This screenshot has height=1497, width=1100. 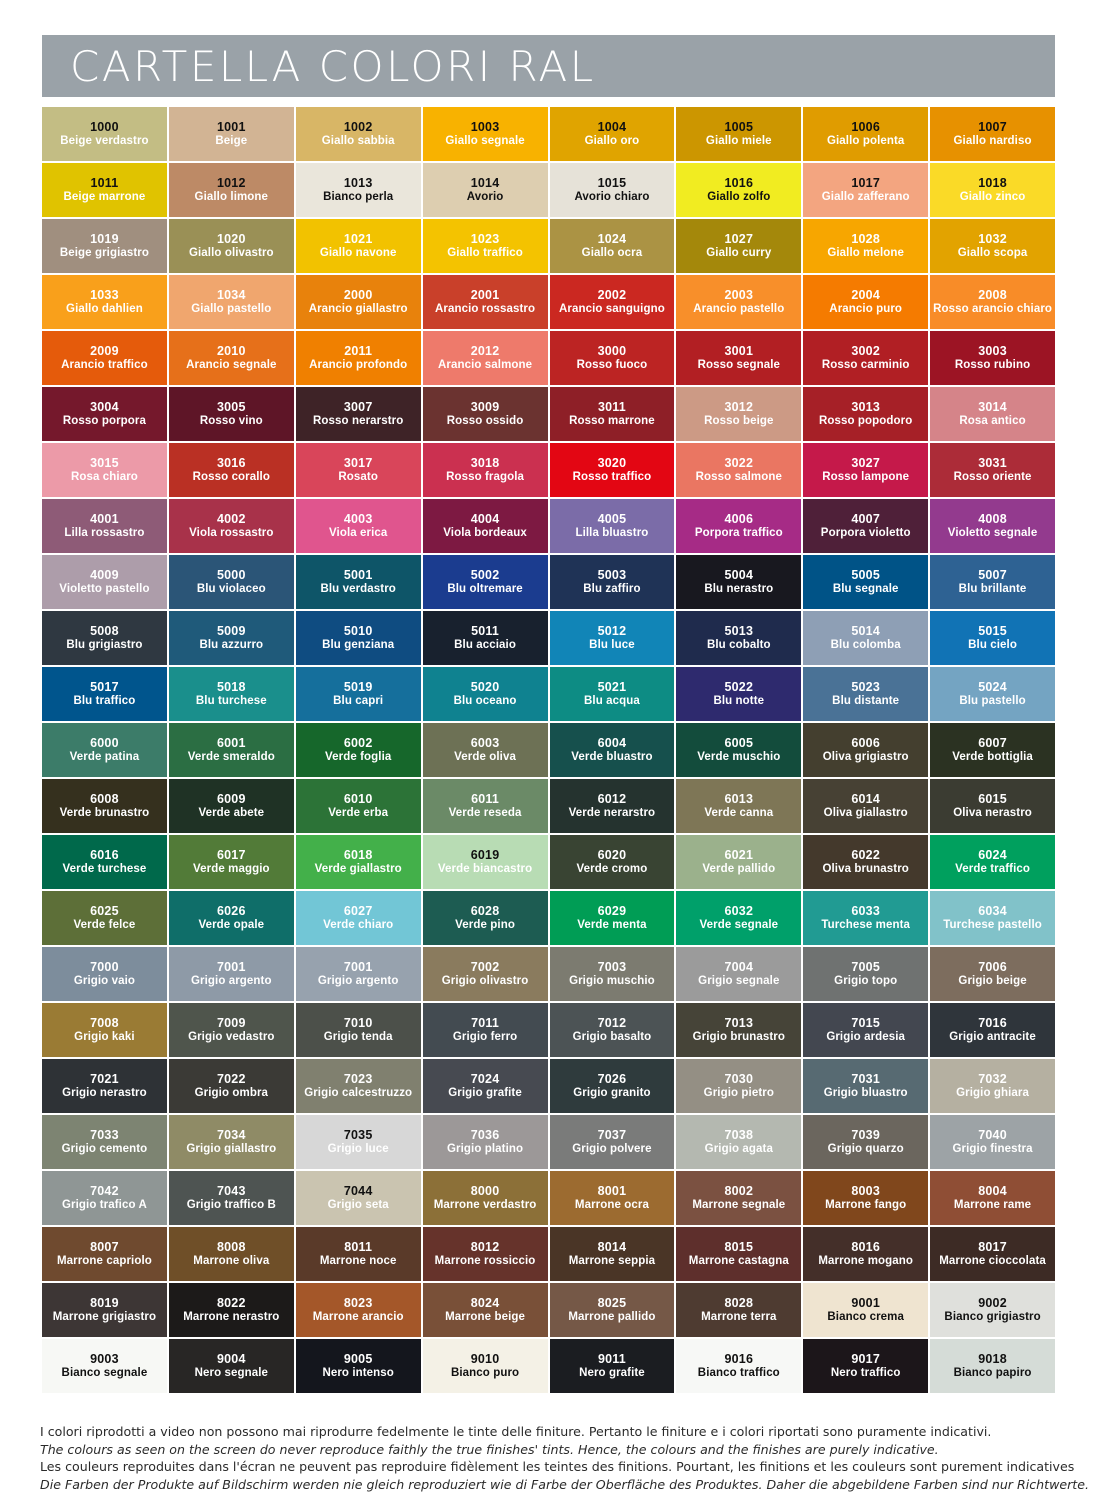 What do you see at coordinates (739, 1310) in the screenshot?
I see `color-swatch: 8028 Marrone terra` at bounding box center [739, 1310].